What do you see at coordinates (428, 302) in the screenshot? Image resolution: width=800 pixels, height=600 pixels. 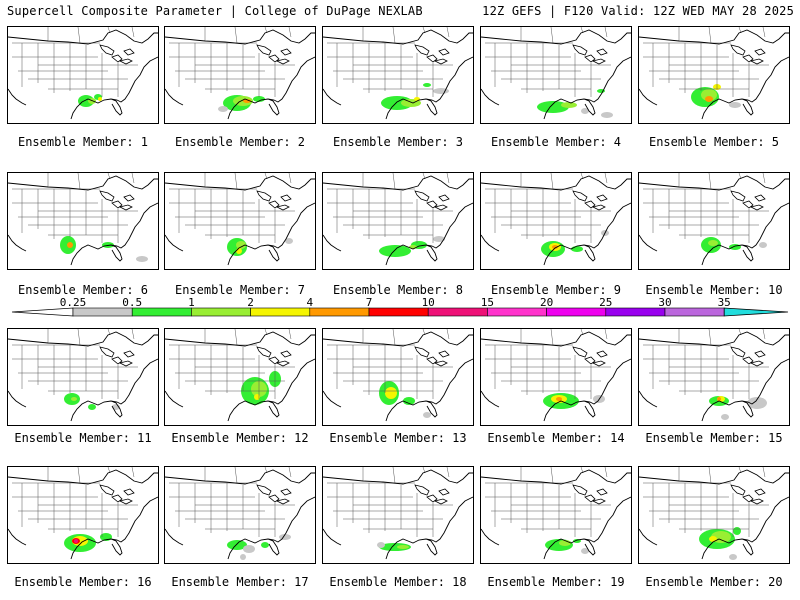 I see `colorbar-tick-label: 10` at bounding box center [428, 302].